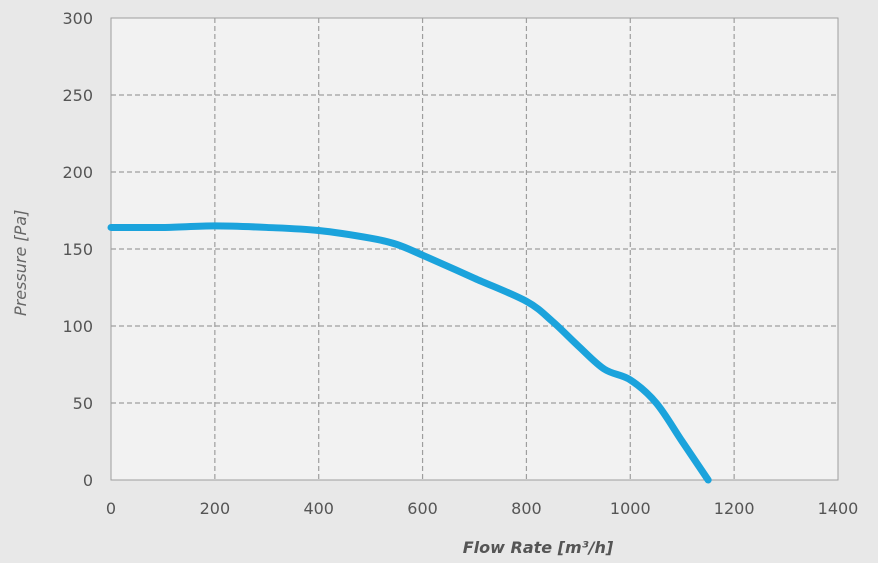 The height and width of the screenshot is (563, 878). I want to click on x-tick-label: 1400, so click(838, 508).